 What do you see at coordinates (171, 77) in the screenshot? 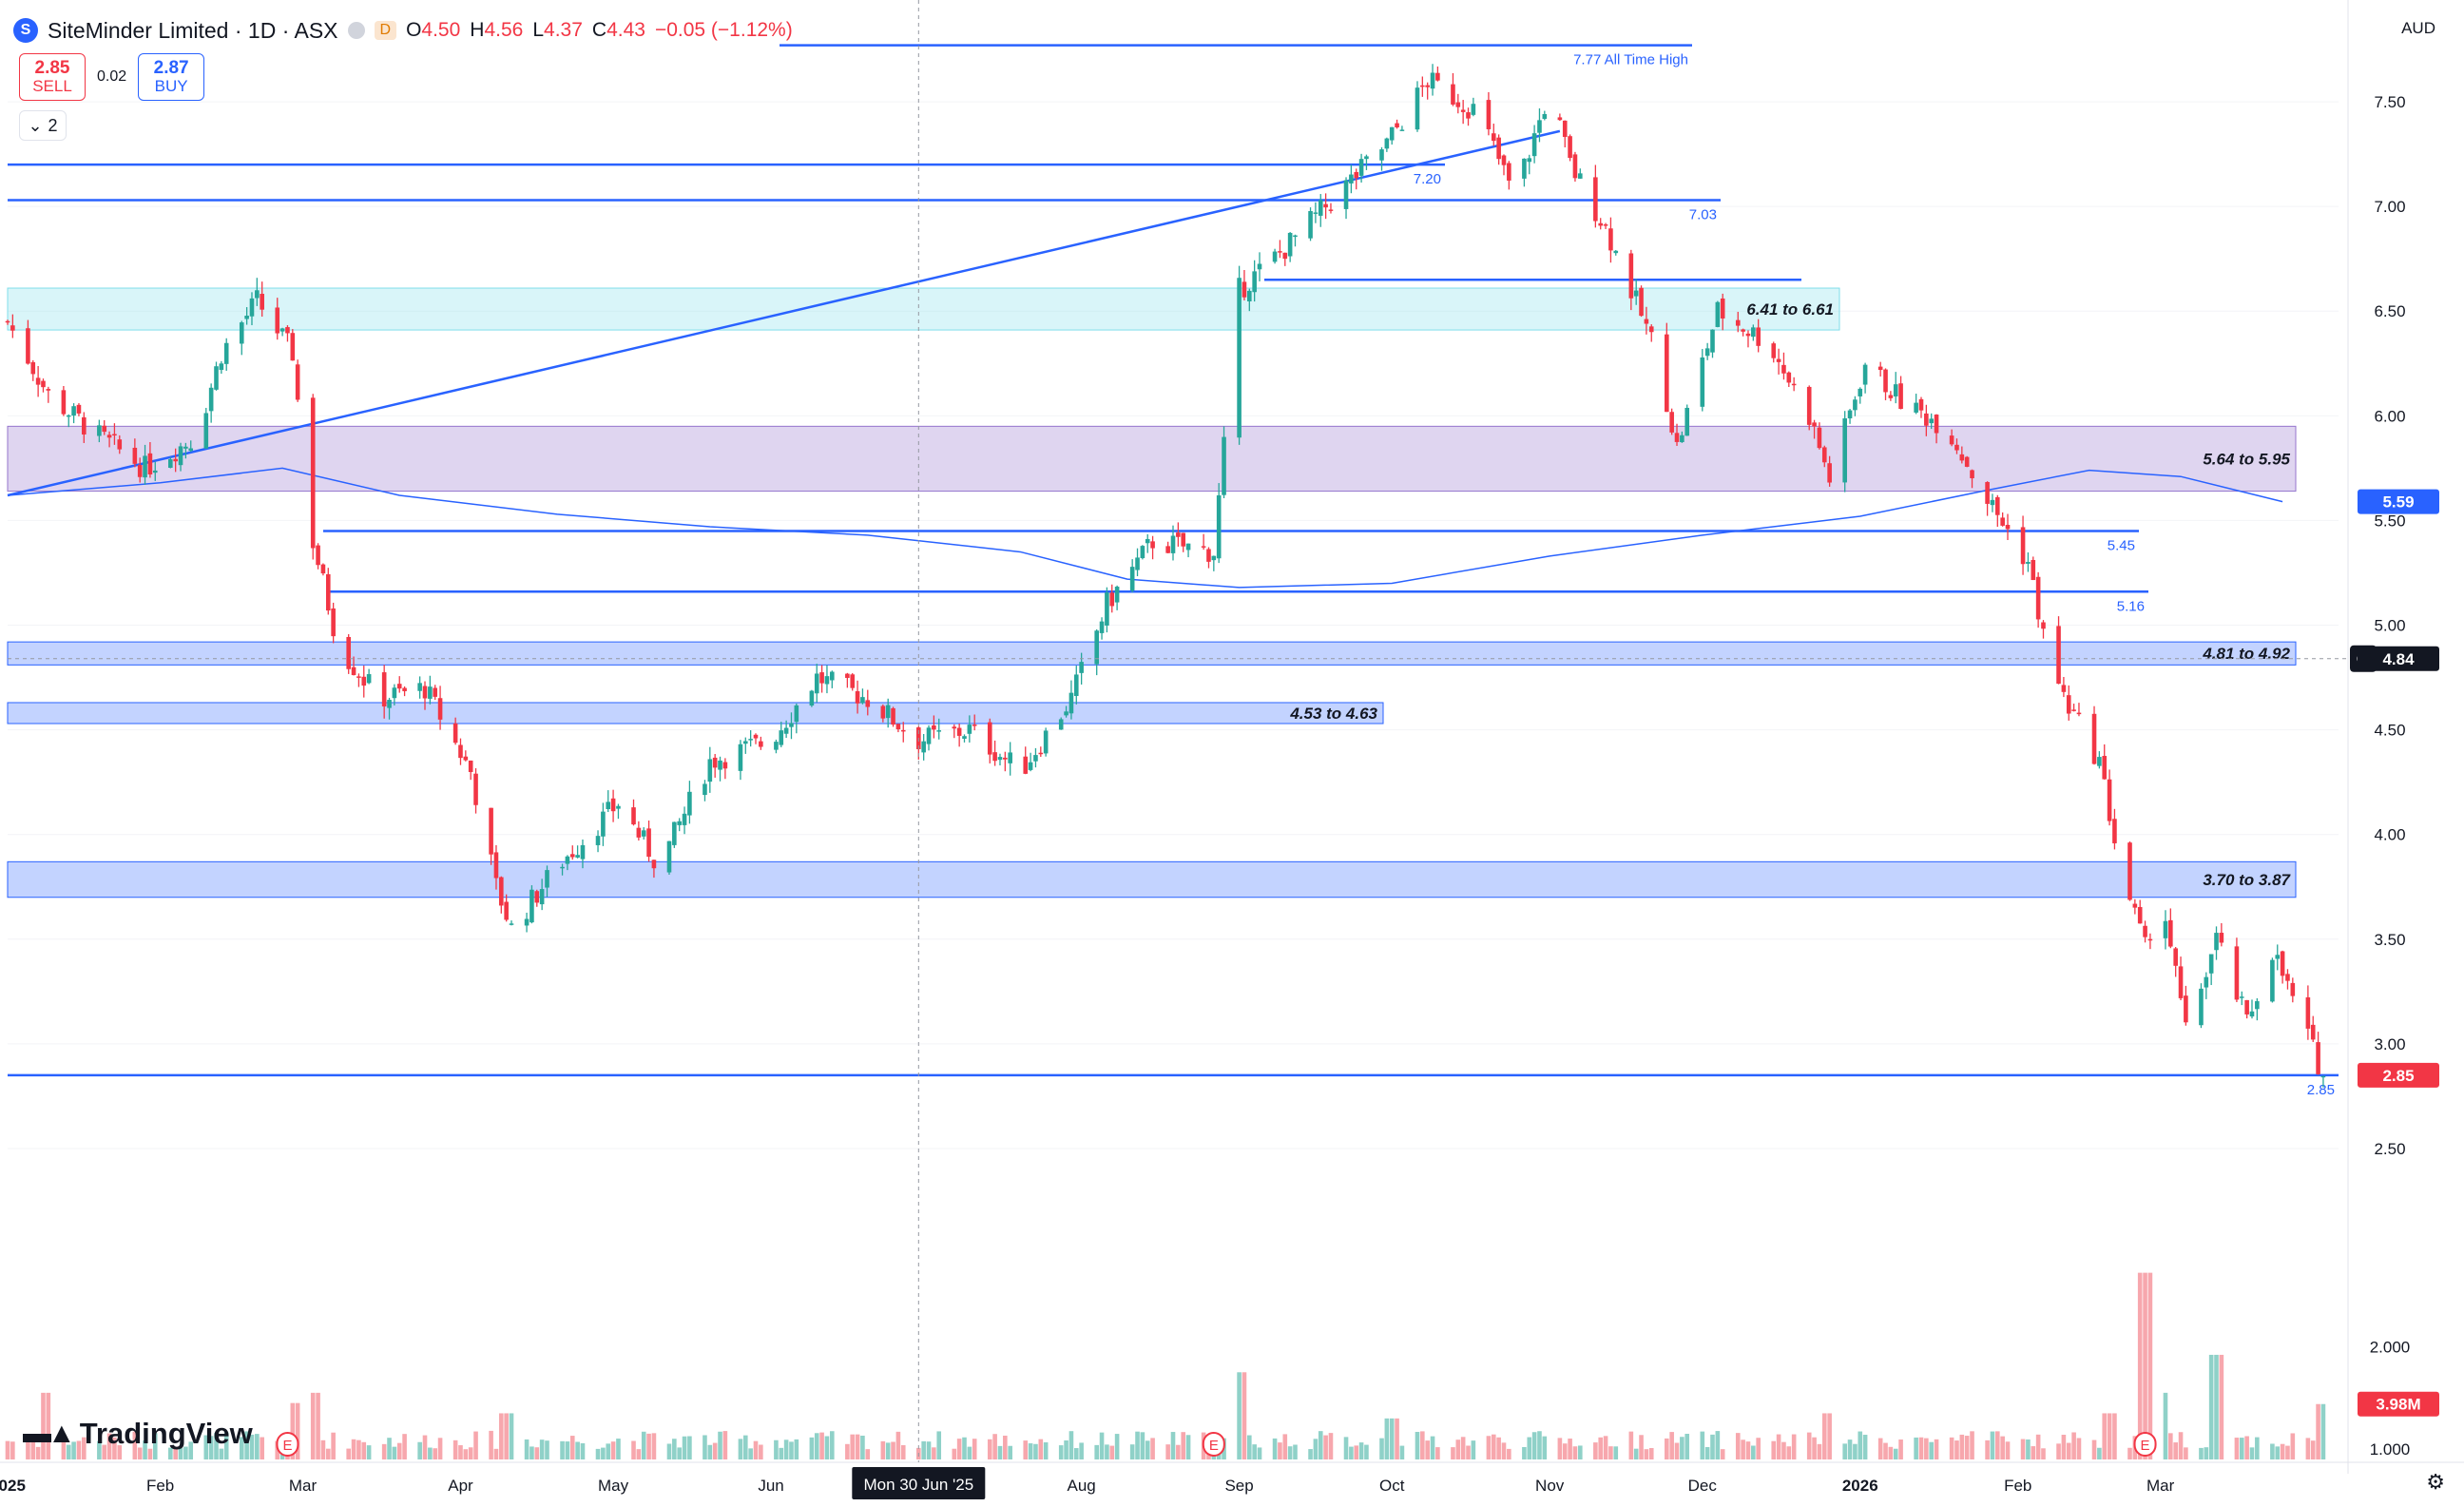
I see `buy-button: 2.87 BUY` at bounding box center [171, 77].